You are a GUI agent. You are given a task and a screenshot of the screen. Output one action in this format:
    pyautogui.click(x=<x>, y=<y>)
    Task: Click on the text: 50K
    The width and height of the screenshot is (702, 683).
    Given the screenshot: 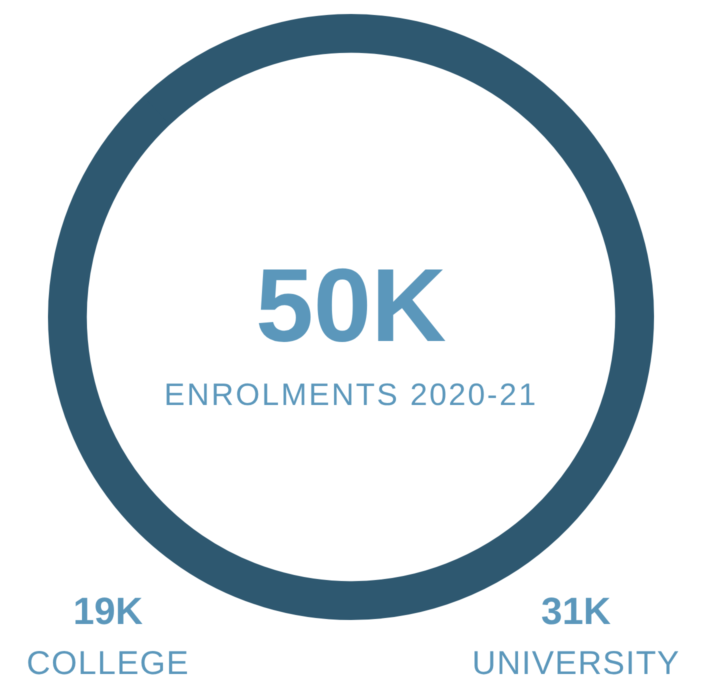 What is the action you would take?
    pyautogui.click(x=351, y=306)
    